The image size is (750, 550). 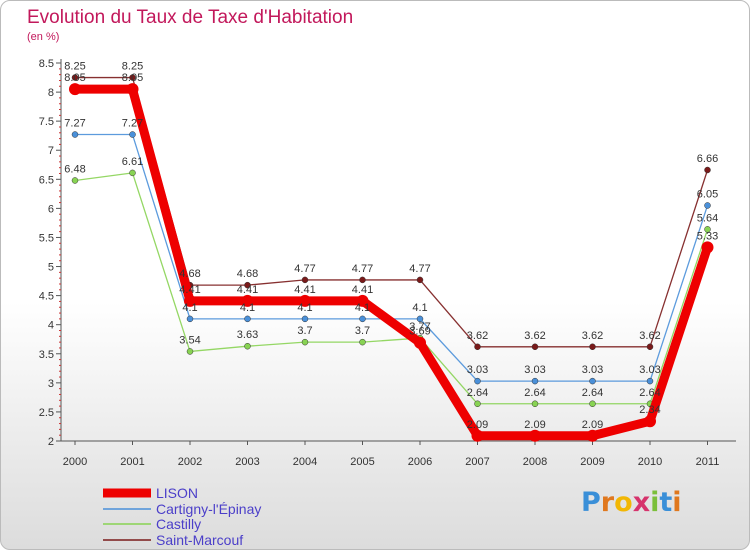 What do you see at coordinates (132, 124) in the screenshot?
I see `data-label: 7.27` at bounding box center [132, 124].